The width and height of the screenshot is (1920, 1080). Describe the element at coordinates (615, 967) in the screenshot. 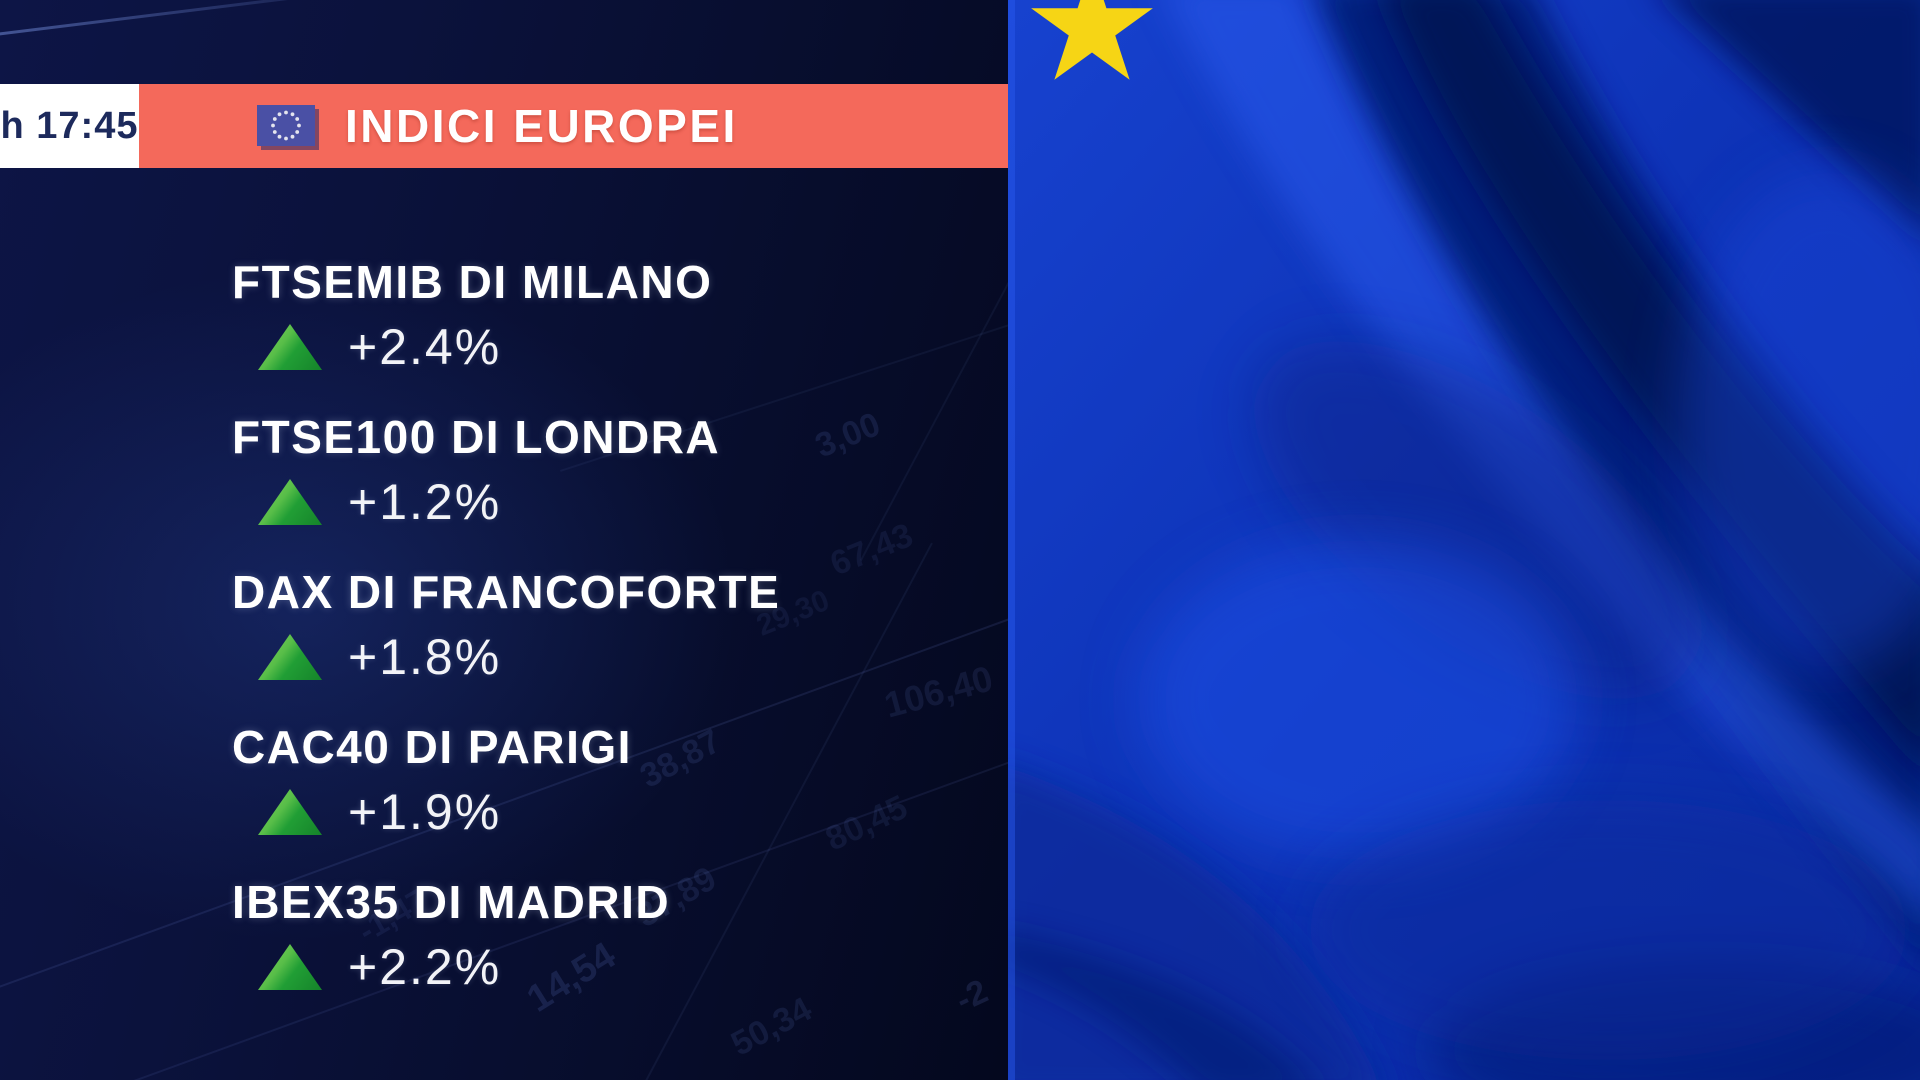

I see `index-change: +2.2%` at that location.